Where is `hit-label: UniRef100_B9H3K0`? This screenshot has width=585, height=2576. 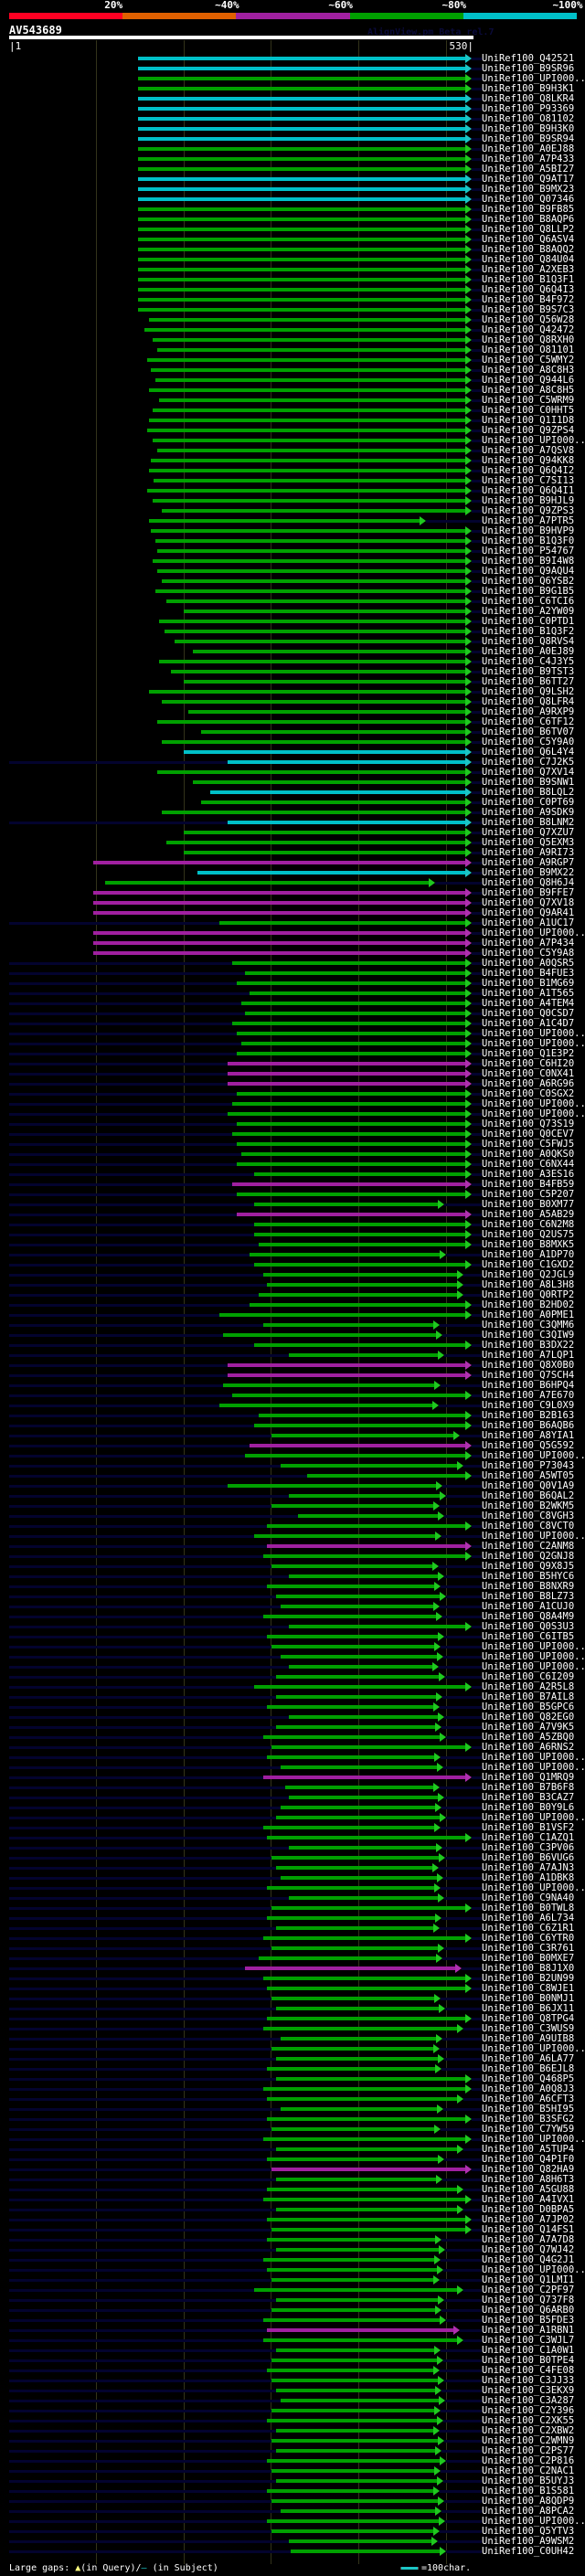
hit-label: UniRef100_B9H3K0 is located at coordinates (529, 128).